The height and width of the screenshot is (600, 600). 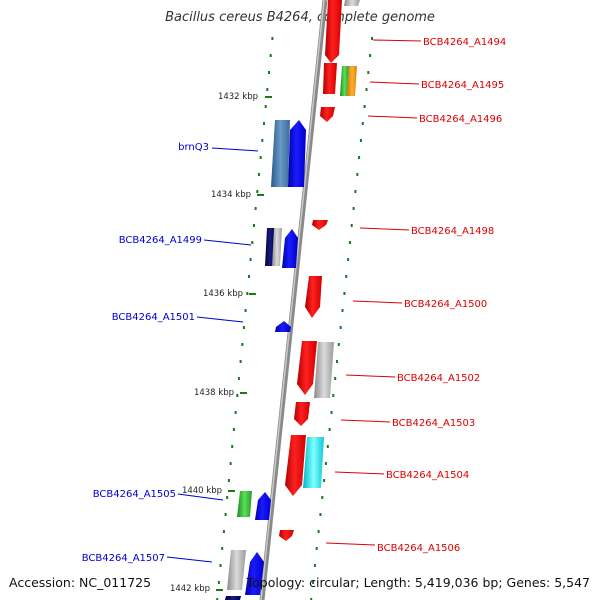 What do you see at coordinates (233, 598) in the screenshot?
I see `gene-arrow-navy` at bounding box center [233, 598].